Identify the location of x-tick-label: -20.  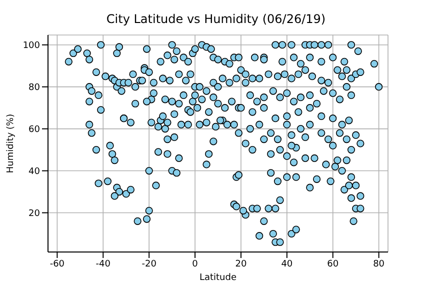
(149, 264).